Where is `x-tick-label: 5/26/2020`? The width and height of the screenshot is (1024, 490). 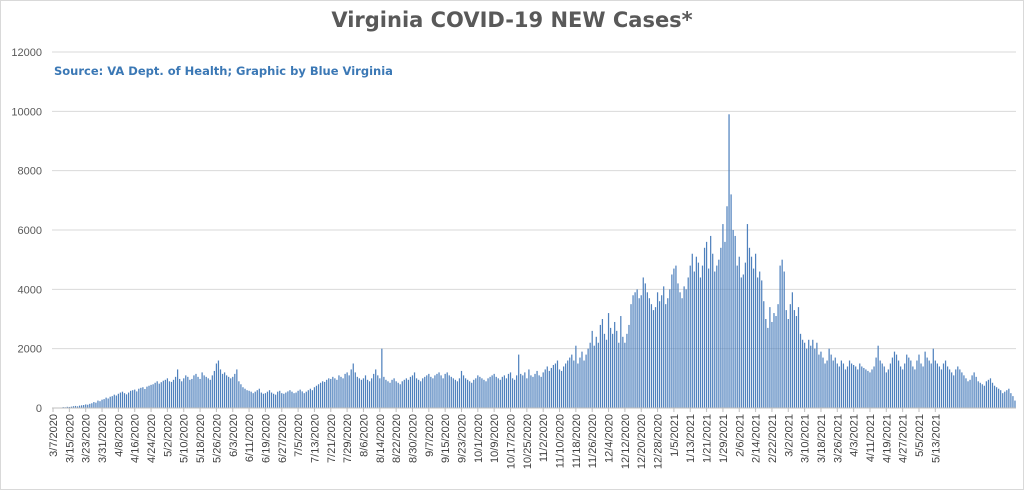 x-tick-label: 5/26/2020 is located at coordinates (217, 438).